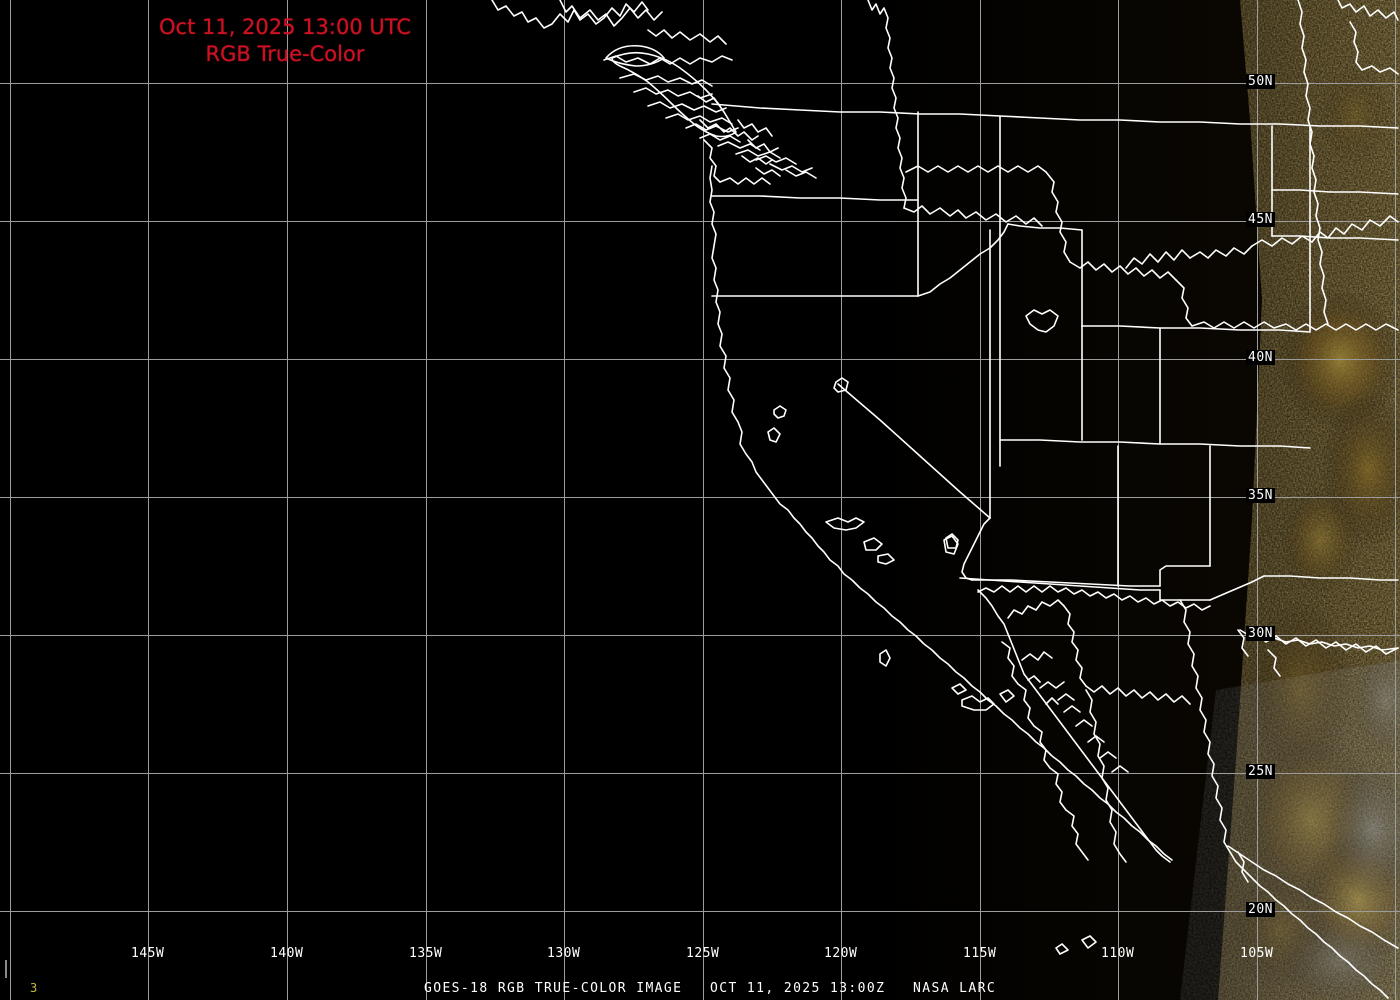  What do you see at coordinates (285, 54) in the screenshot?
I see `title-product: RGB True-Color` at bounding box center [285, 54].